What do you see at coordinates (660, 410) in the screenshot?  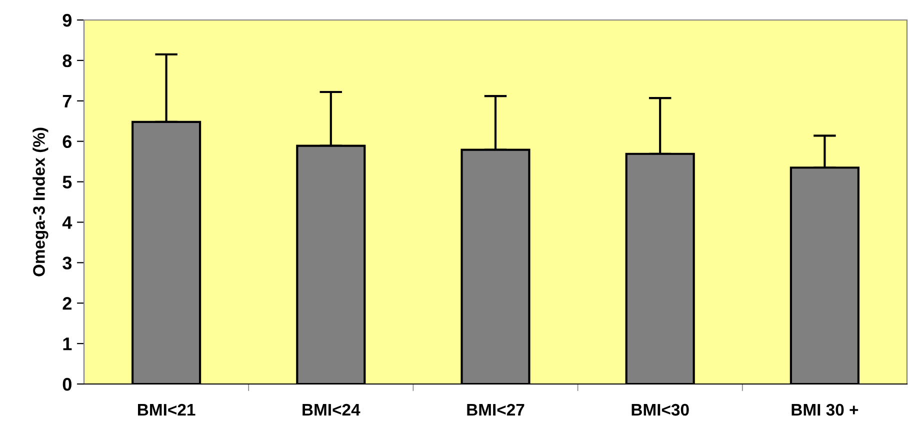 I see `x-tick-label: BMI<30` at bounding box center [660, 410].